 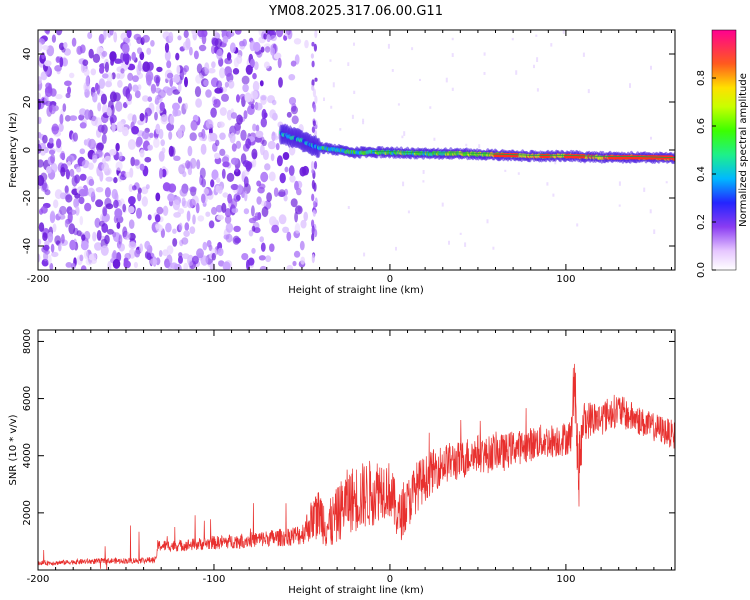 I want to click on x-tick-label: 100, so click(x=565, y=579).